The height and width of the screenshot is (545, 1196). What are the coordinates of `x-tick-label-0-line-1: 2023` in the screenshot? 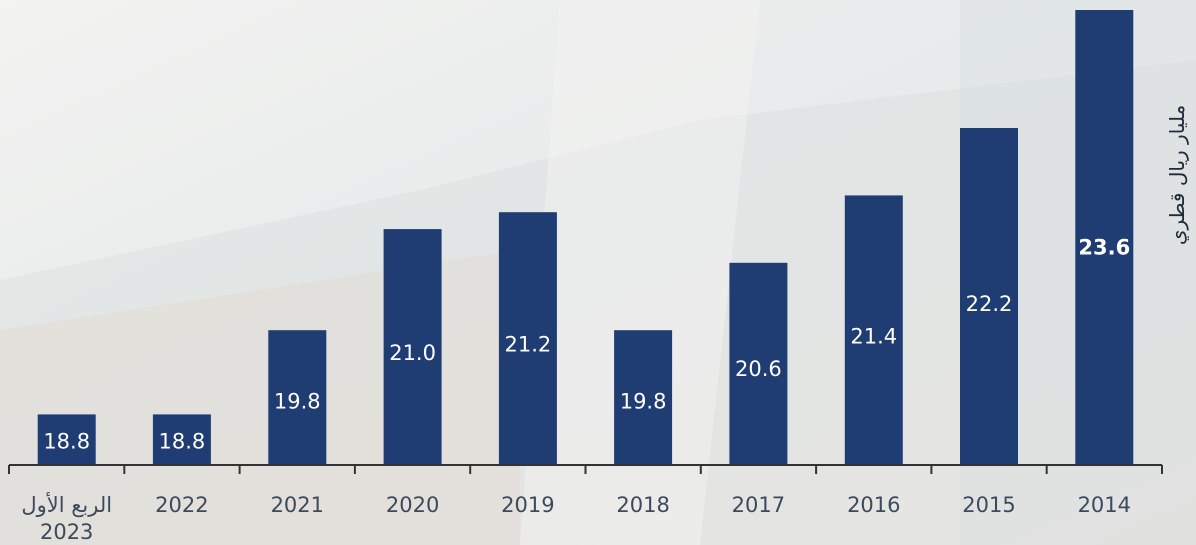 It's located at (66, 532).